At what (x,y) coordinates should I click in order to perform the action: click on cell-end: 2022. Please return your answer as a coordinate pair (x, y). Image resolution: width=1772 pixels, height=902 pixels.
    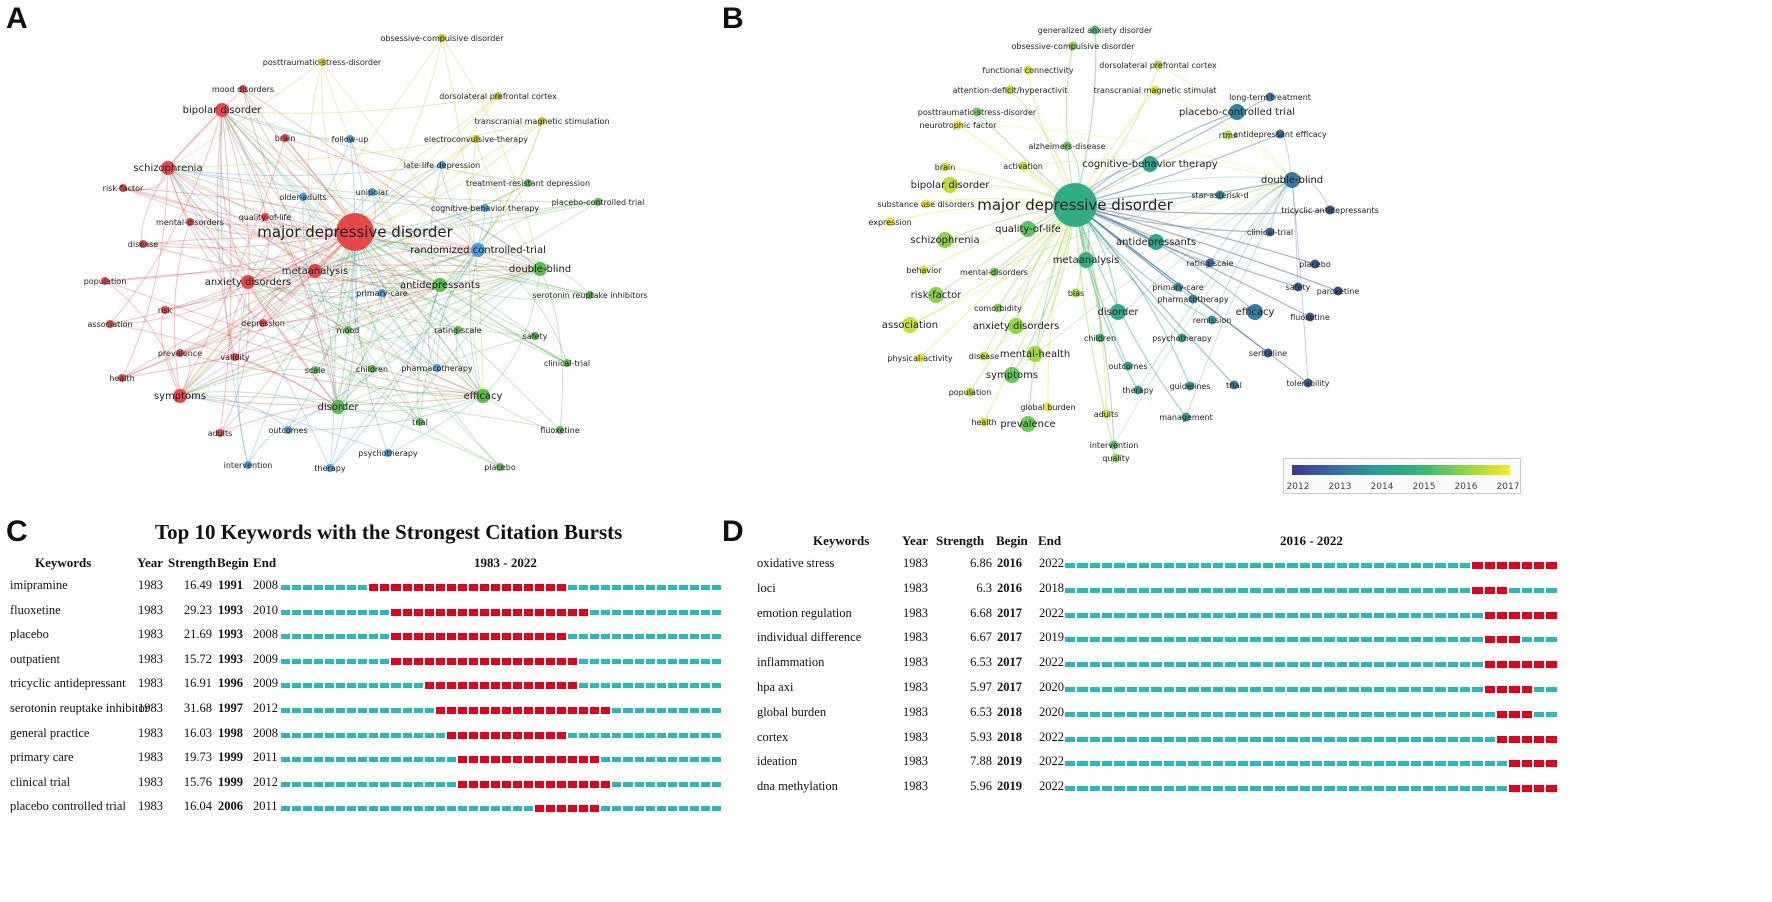
    Looking at the image, I should click on (1051, 612).